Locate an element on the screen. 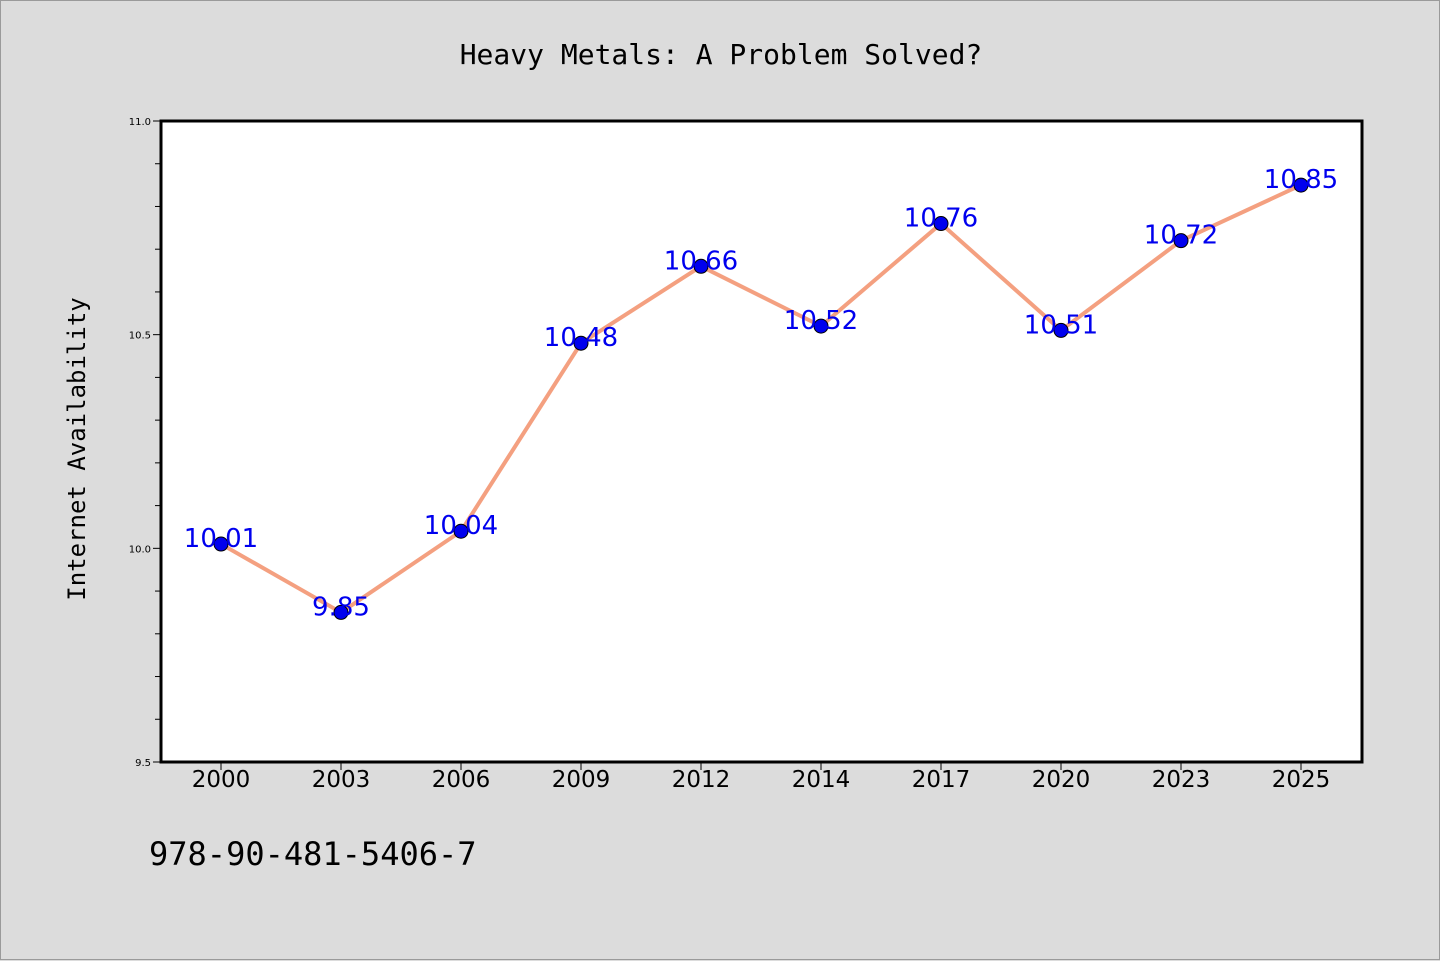 This screenshot has width=1440, height=961. x-tick-label: 2025 is located at coordinates (1301, 780).